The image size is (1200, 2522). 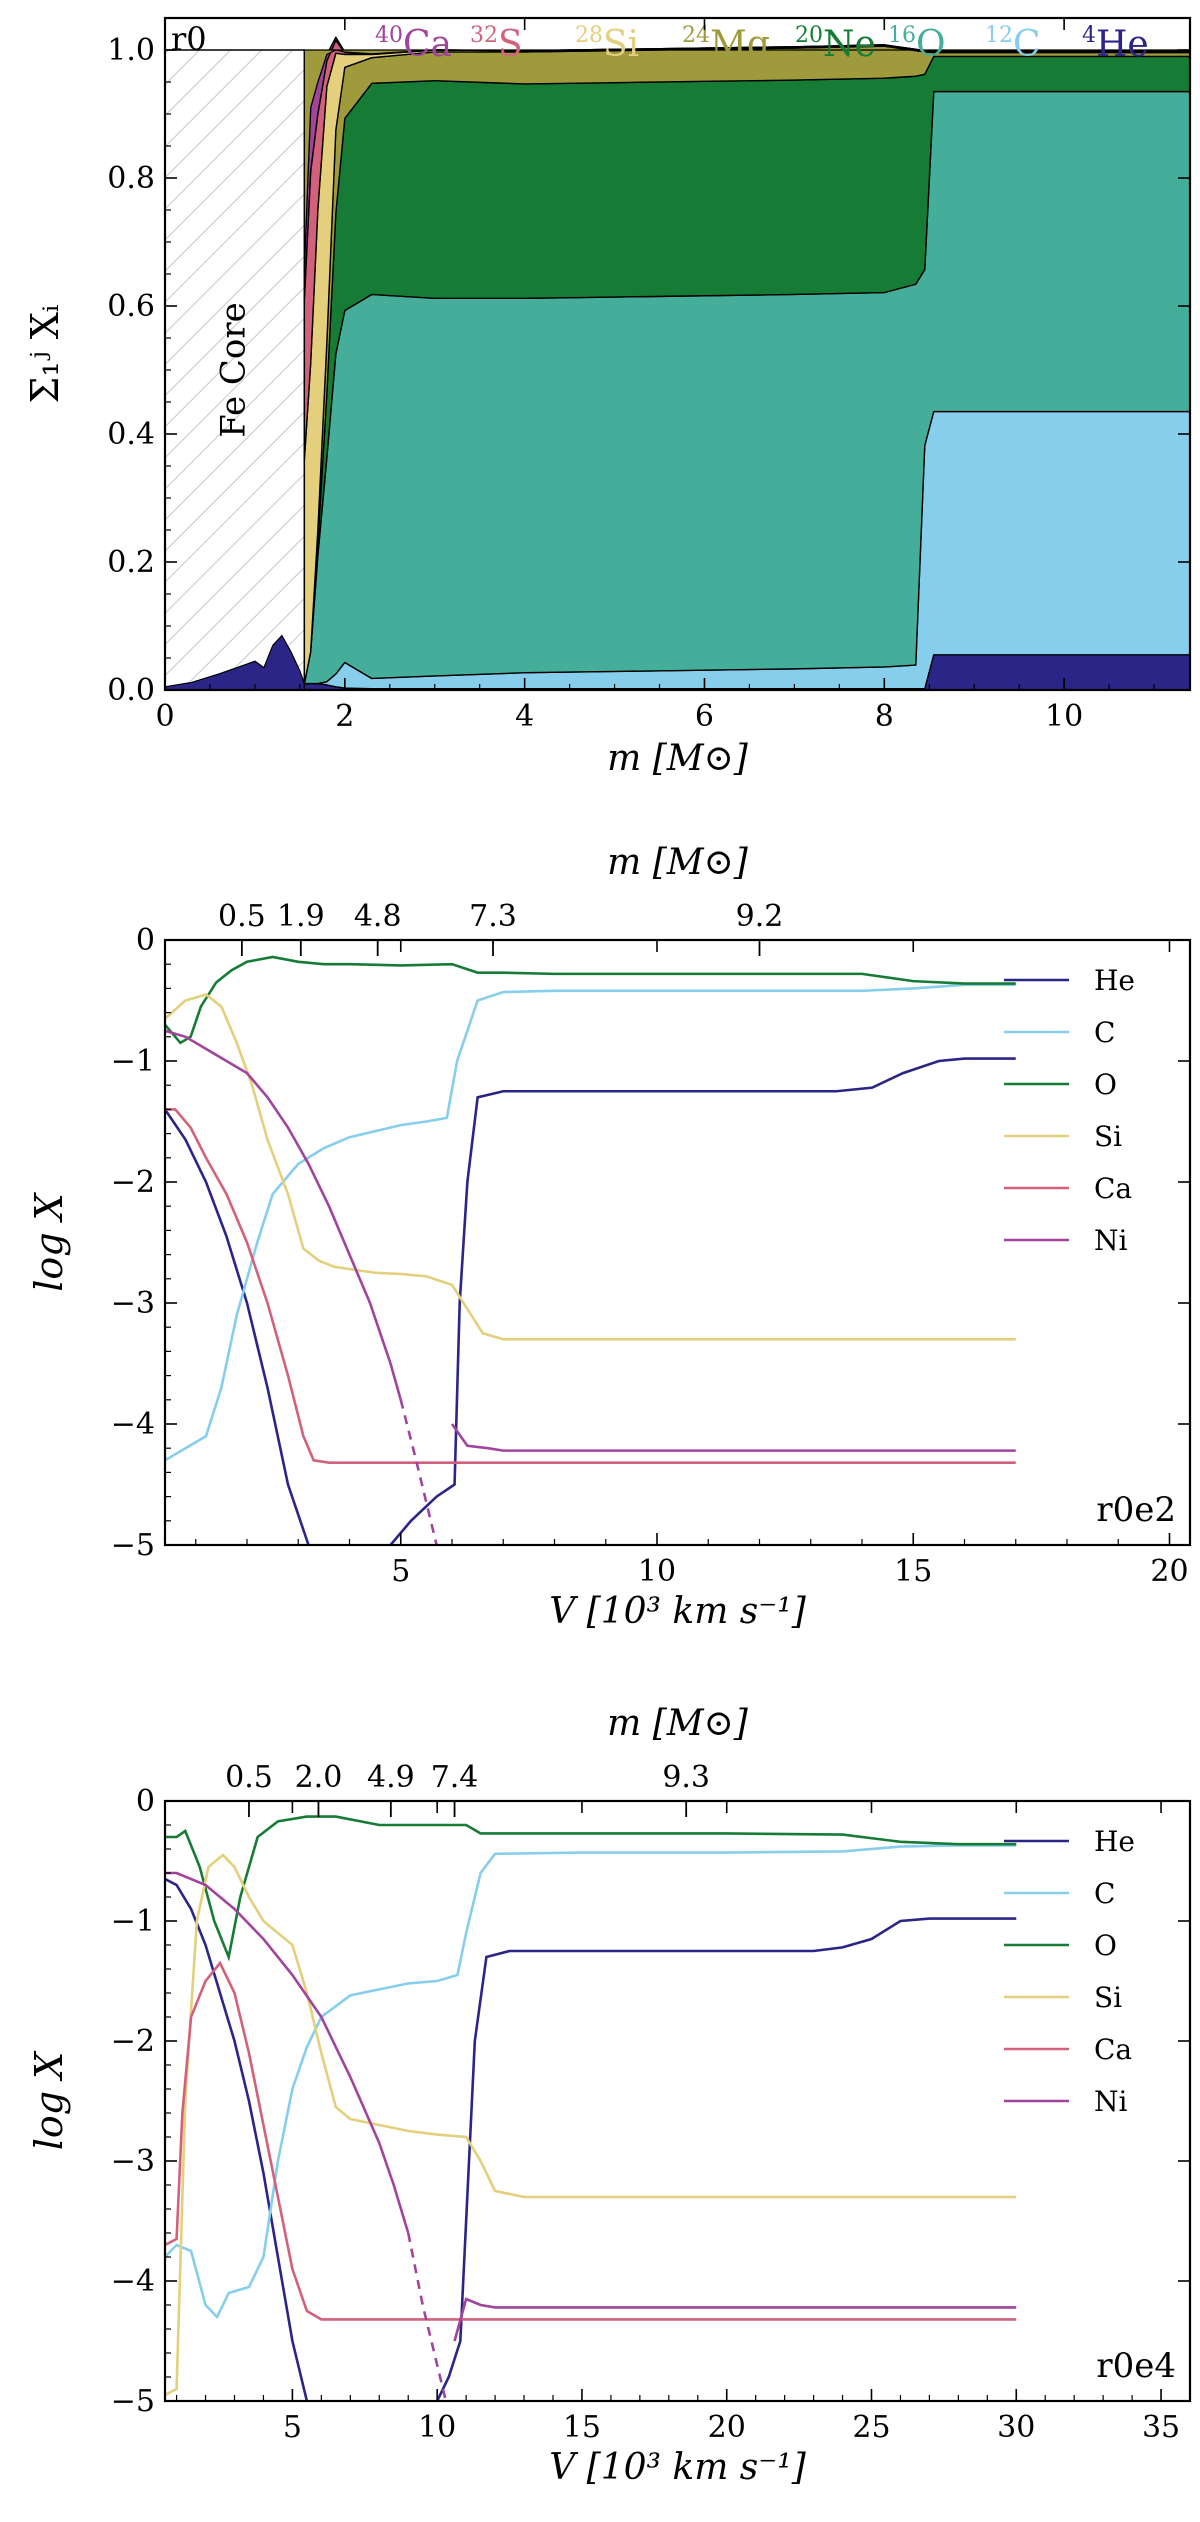 I want to click on legend-element: He, so click(x=1122, y=44).